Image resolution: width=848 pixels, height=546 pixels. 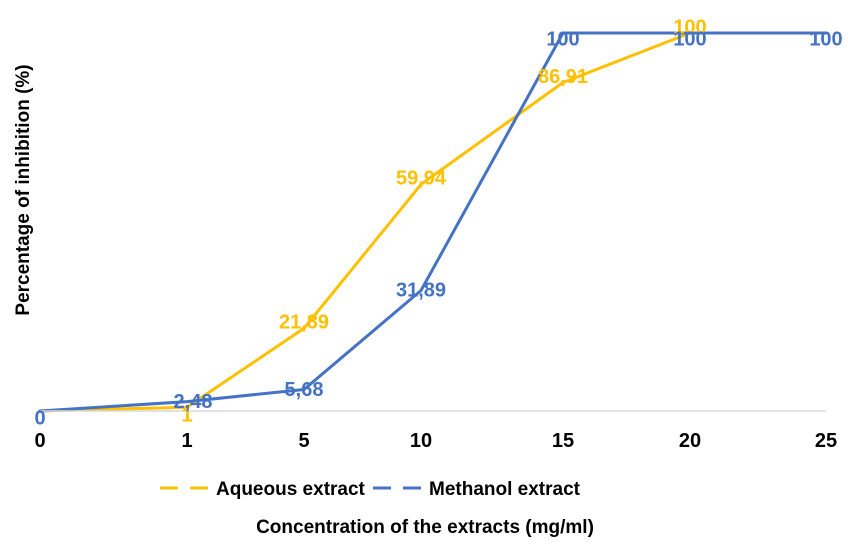 What do you see at coordinates (826, 441) in the screenshot?
I see `x-tick-label: 25` at bounding box center [826, 441].